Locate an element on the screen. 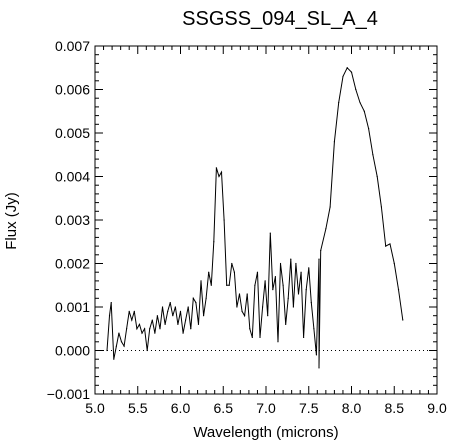  y-tick-label: 0.005 is located at coordinates (72, 133).